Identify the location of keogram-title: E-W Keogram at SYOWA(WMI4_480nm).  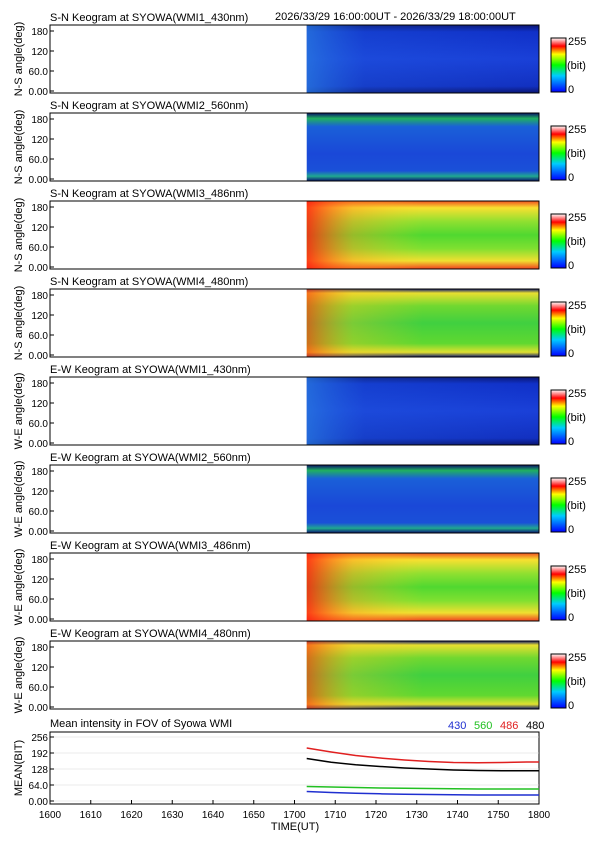
(150, 634).